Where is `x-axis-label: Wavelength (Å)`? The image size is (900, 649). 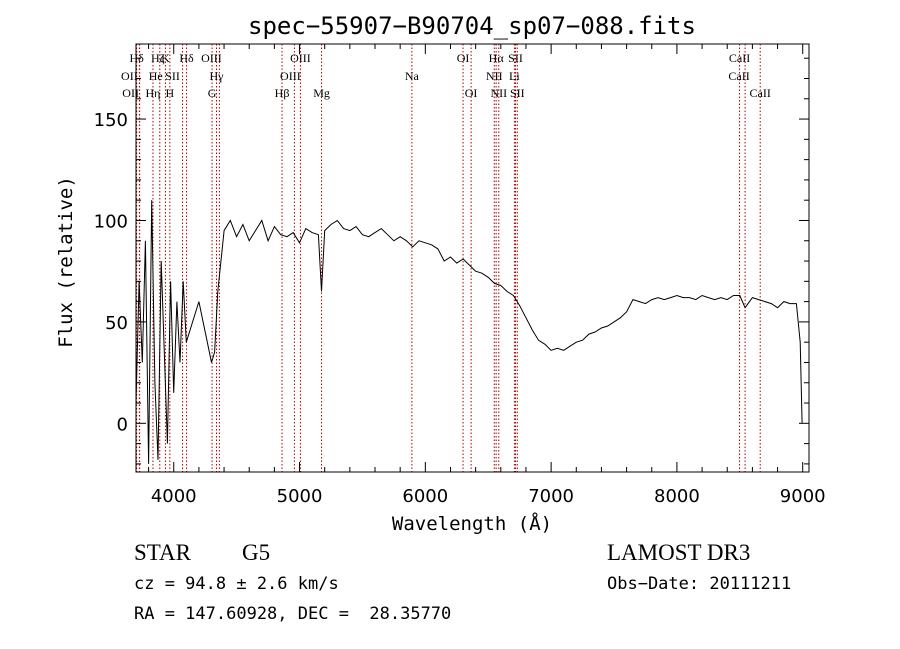
x-axis-label: Wavelength (Å) is located at coordinates (472, 523).